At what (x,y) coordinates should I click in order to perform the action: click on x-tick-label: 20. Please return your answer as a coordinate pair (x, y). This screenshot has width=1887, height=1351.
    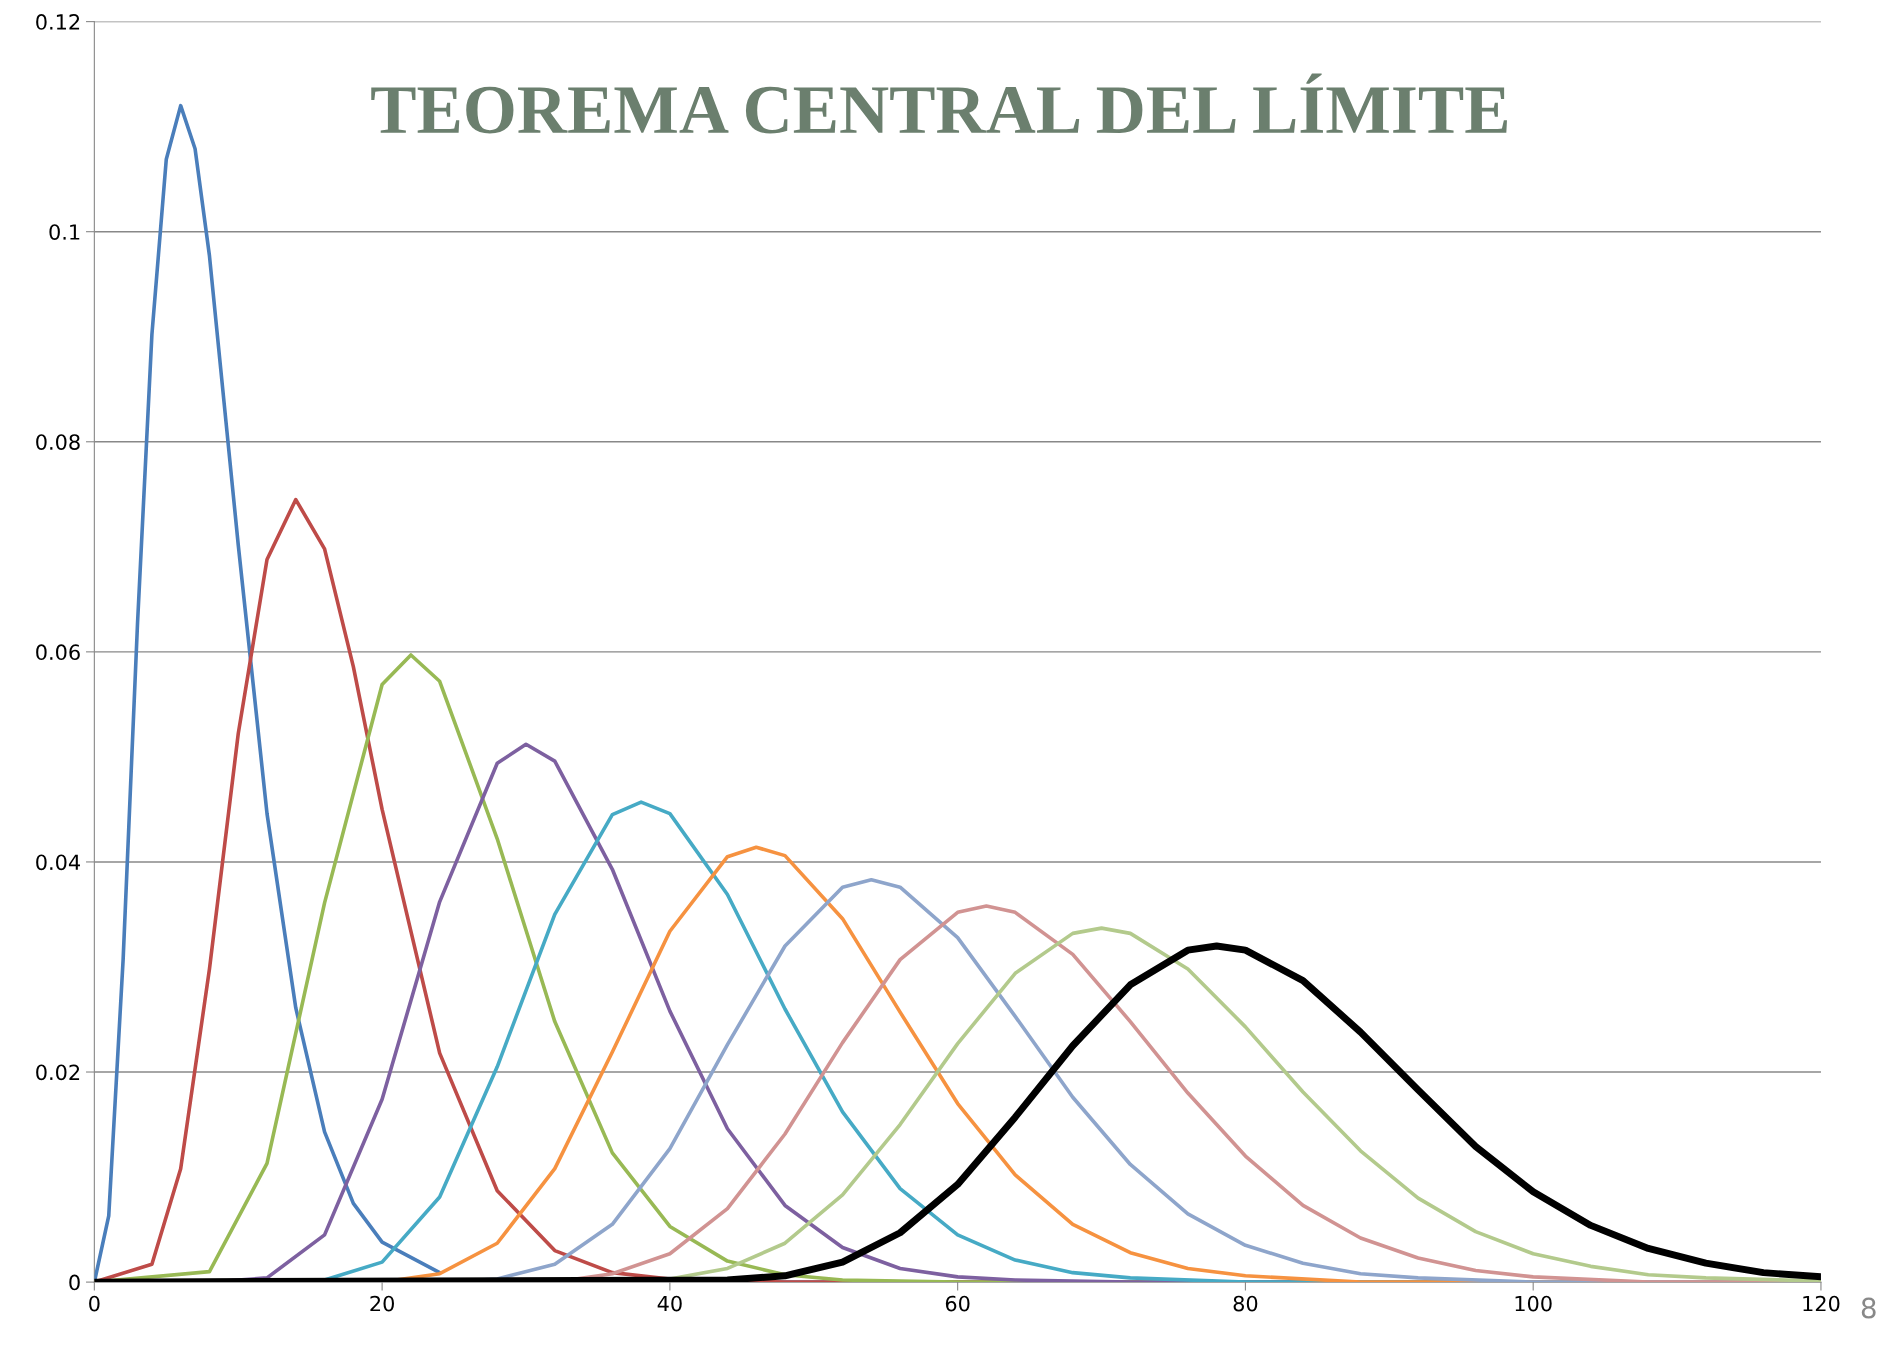
    Looking at the image, I should click on (382, 1303).